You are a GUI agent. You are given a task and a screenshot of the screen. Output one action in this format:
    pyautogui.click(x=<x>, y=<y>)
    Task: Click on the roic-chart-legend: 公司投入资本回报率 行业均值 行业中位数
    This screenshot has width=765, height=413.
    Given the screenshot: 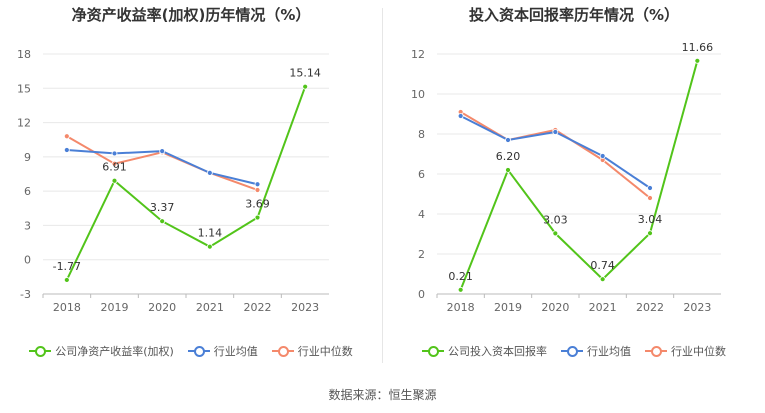 What is the action you would take?
    pyautogui.click(x=574, y=351)
    